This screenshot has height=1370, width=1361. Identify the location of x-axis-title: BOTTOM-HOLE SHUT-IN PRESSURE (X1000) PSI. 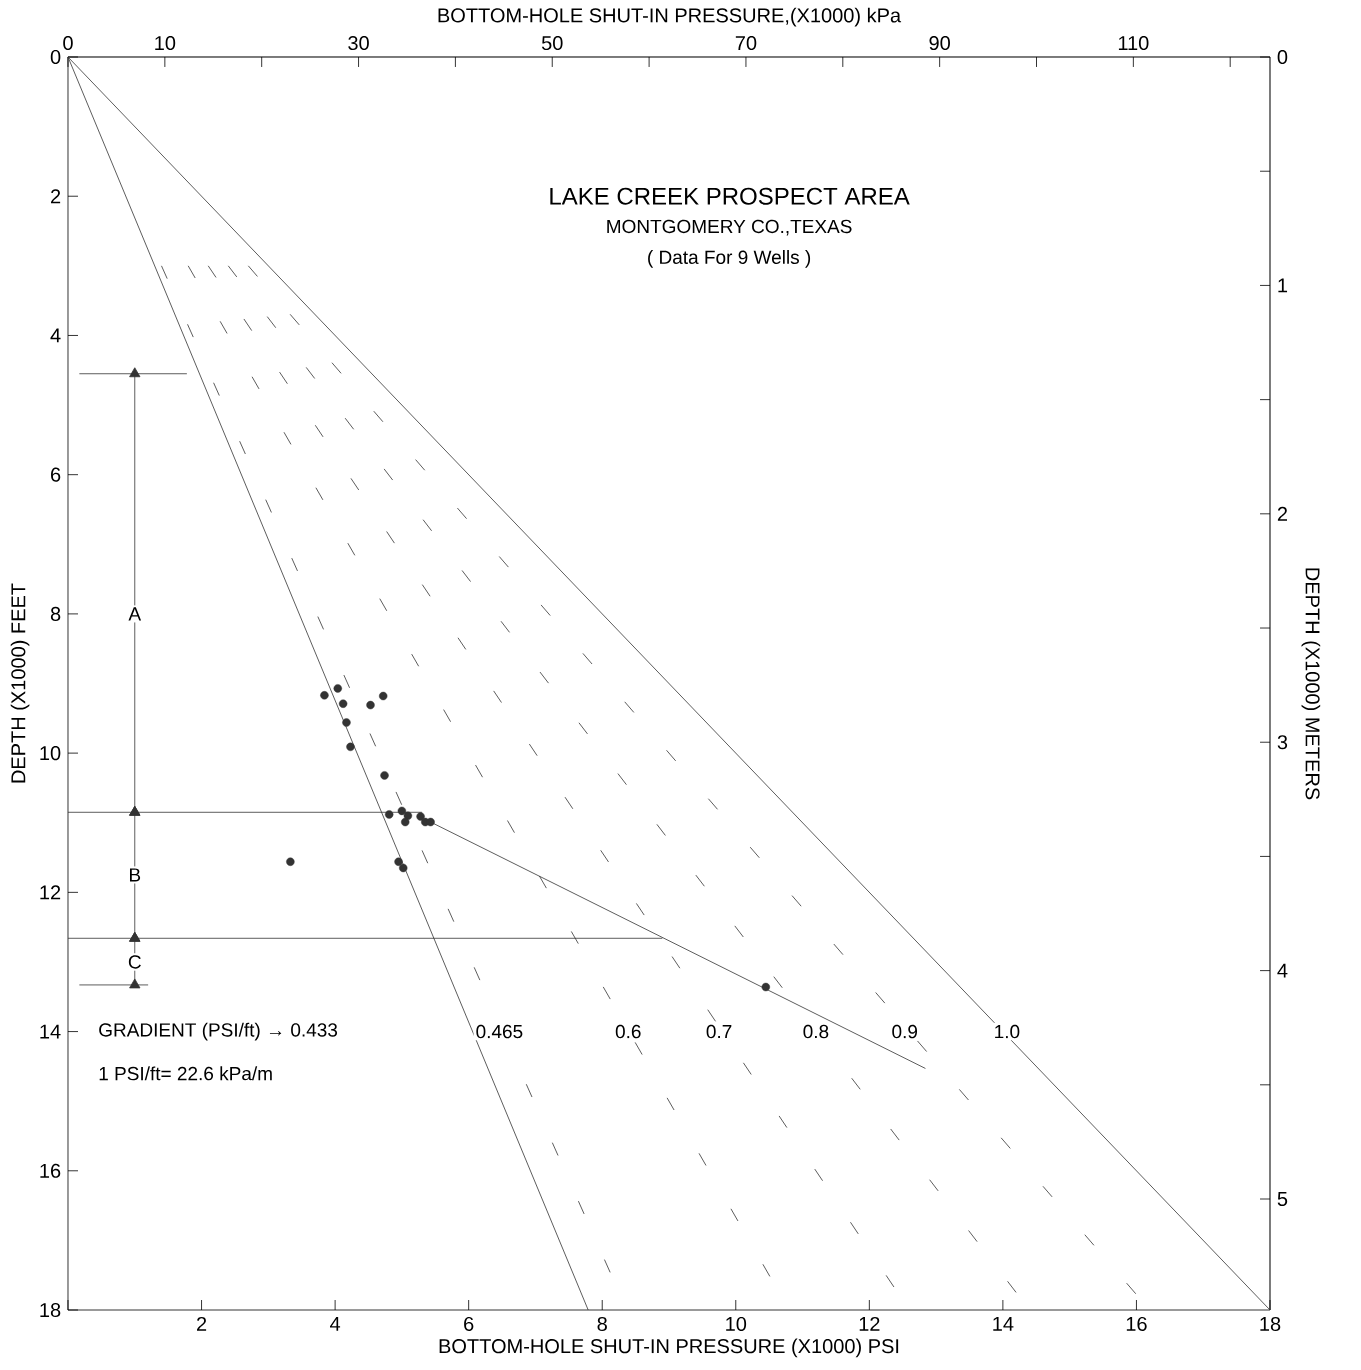
(669, 1348).